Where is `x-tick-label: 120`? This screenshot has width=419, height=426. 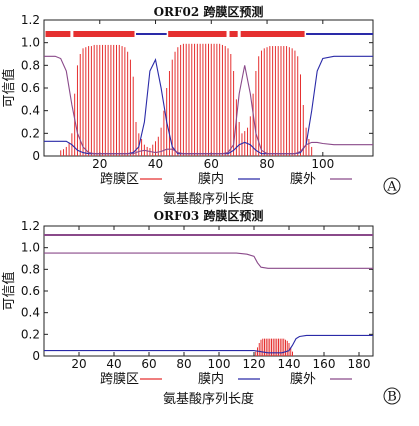 x-tick-label: 120 is located at coordinates (254, 364).